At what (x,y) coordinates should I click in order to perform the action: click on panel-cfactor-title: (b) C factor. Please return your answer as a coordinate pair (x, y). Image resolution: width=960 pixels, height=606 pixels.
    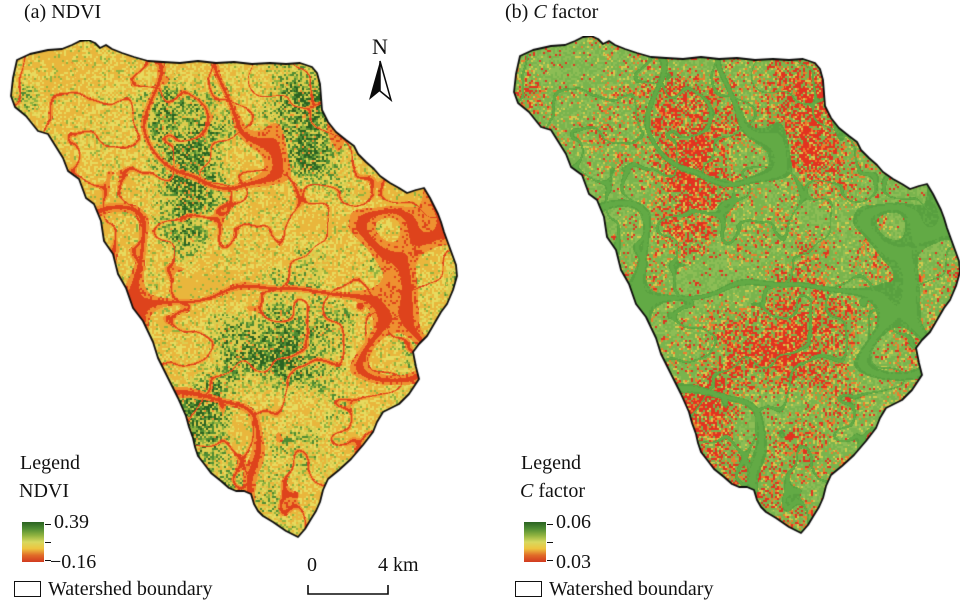
    Looking at the image, I should click on (552, 12).